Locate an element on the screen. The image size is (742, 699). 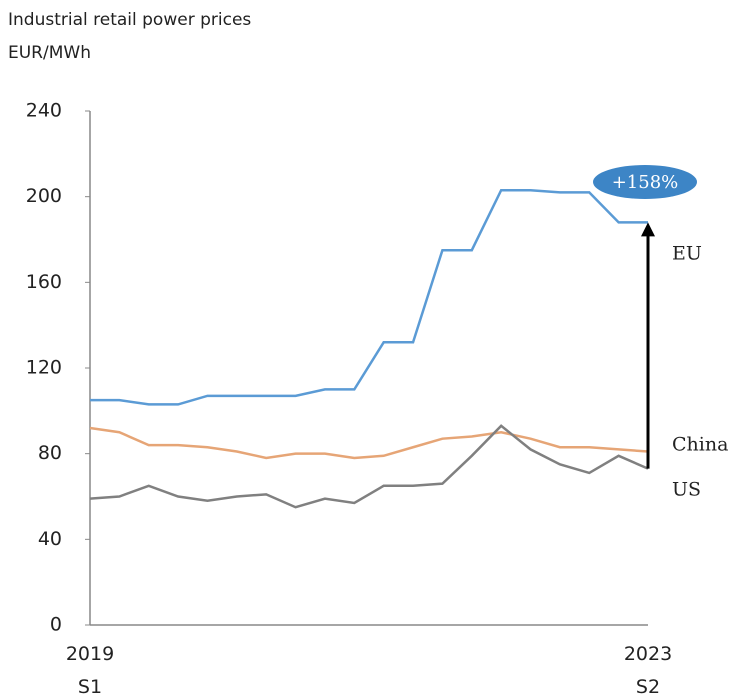
series-label: EU is located at coordinates (687, 253).